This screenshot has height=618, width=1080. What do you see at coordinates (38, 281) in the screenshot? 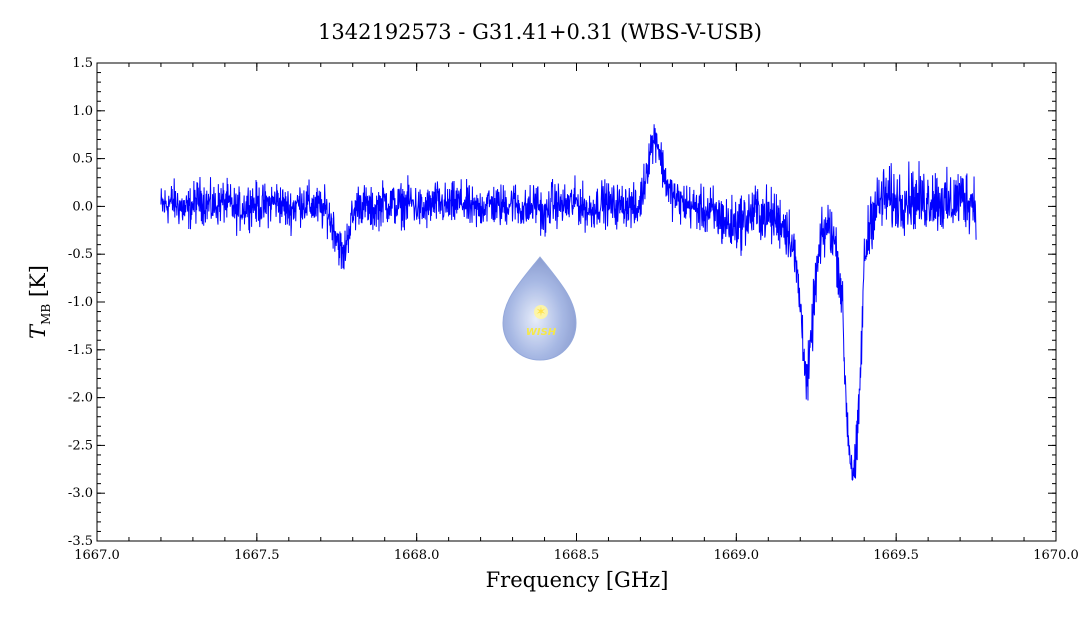
I see `y-axis-label-unit-text: [K]` at bounding box center [38, 281].